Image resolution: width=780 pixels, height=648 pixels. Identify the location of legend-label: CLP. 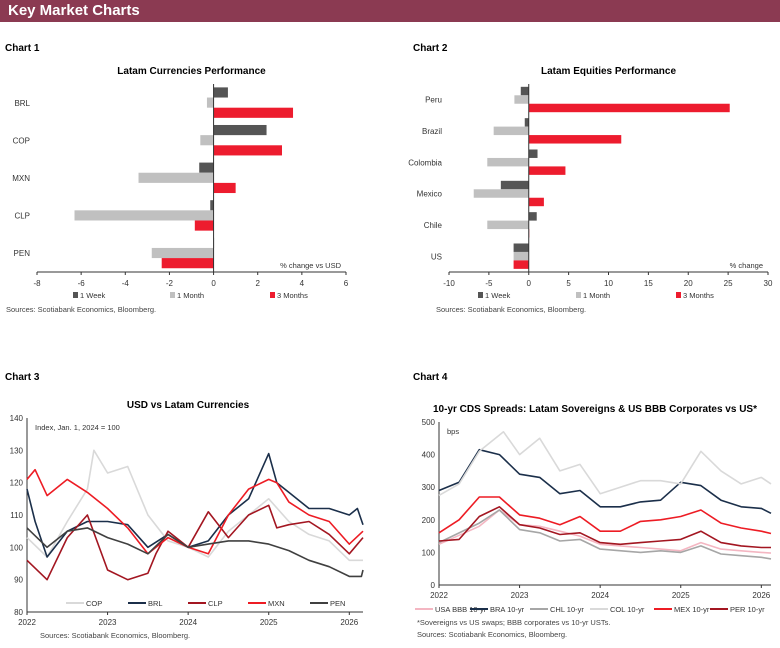
(215, 603).